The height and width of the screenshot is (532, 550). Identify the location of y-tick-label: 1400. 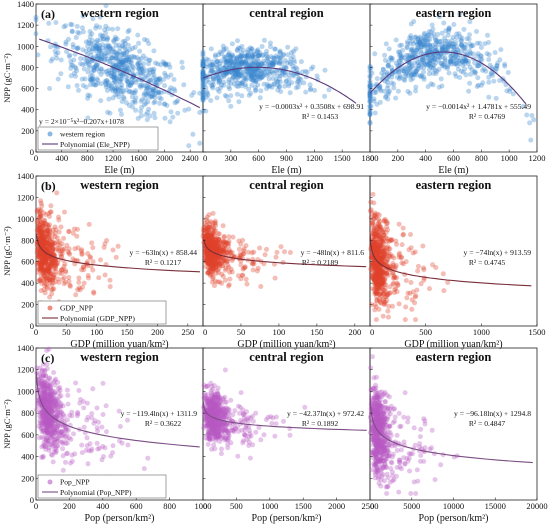
(25, 4).